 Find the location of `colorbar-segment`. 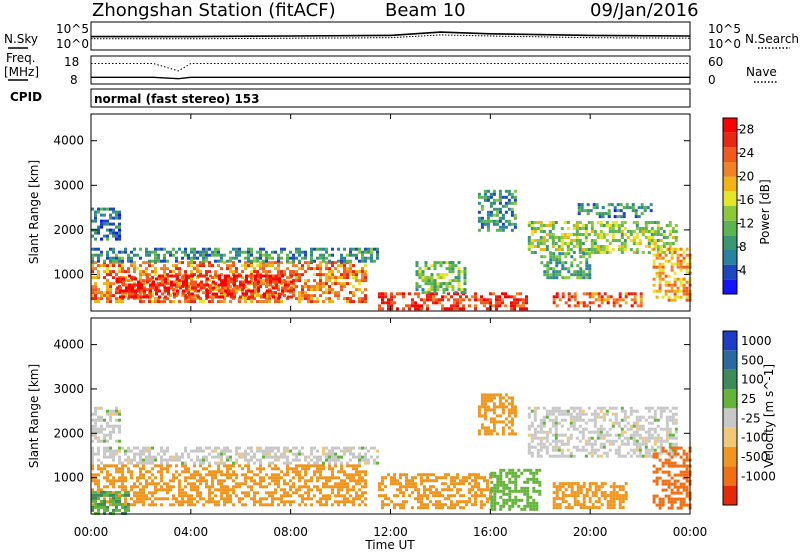

colorbar-segment is located at coordinates (730, 399).